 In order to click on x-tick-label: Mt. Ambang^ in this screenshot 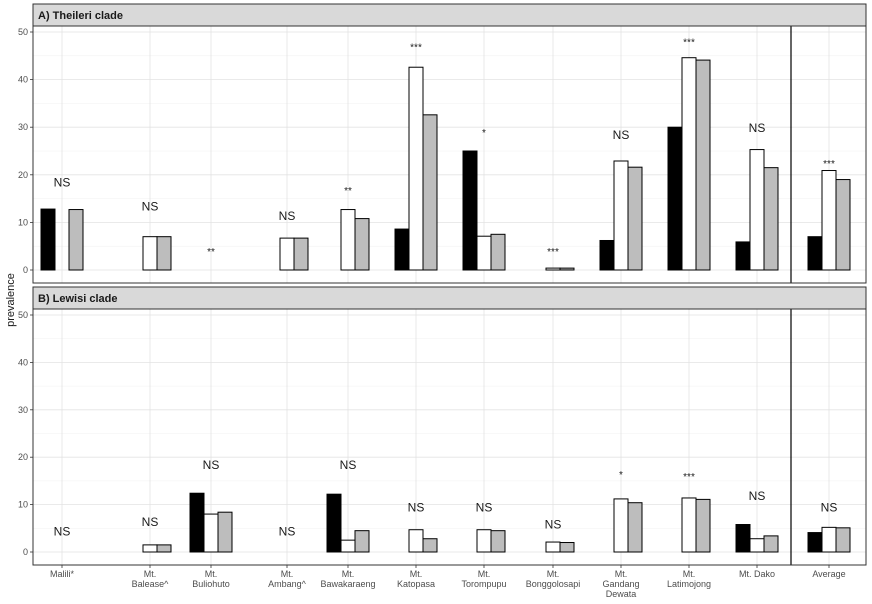, I will do `click(287, 579)`.